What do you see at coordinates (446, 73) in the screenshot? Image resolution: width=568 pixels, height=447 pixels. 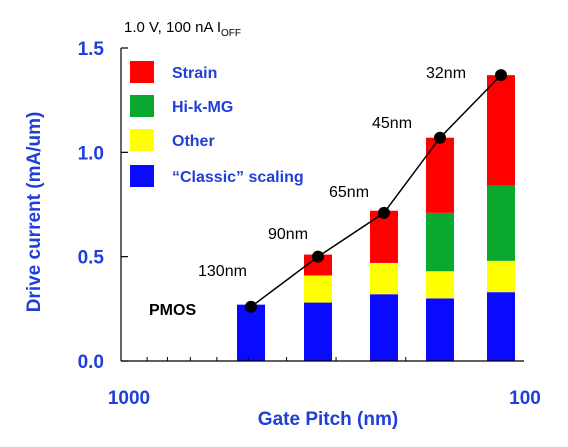 I see `node-label: 32nm` at bounding box center [446, 73].